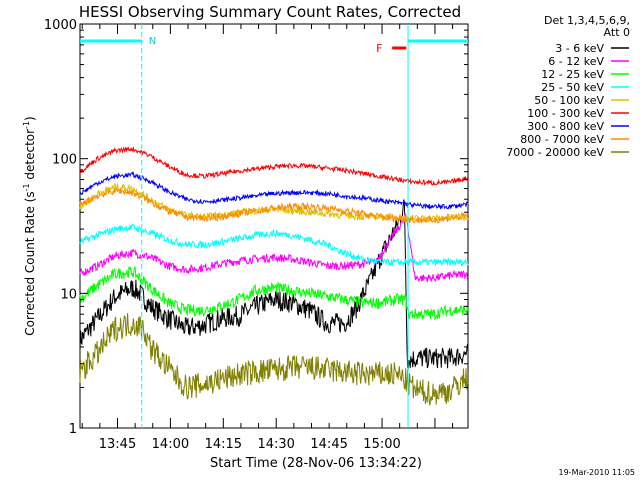  Describe the element at coordinates (576, 61) in the screenshot. I see `legend-label-2: 6 - 12 keV` at that location.